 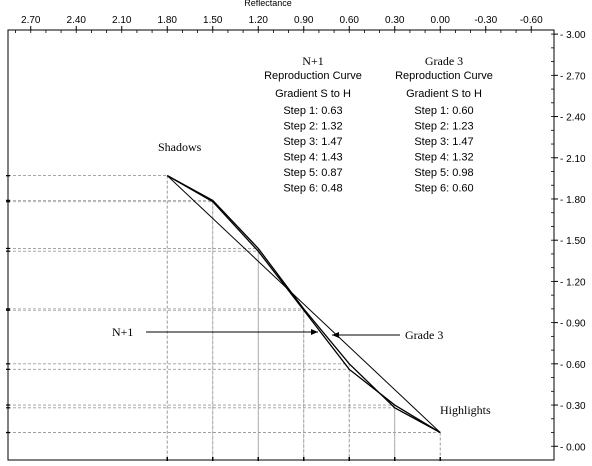 I want to click on y-tick-label: - 3.00, so click(x=573, y=35).